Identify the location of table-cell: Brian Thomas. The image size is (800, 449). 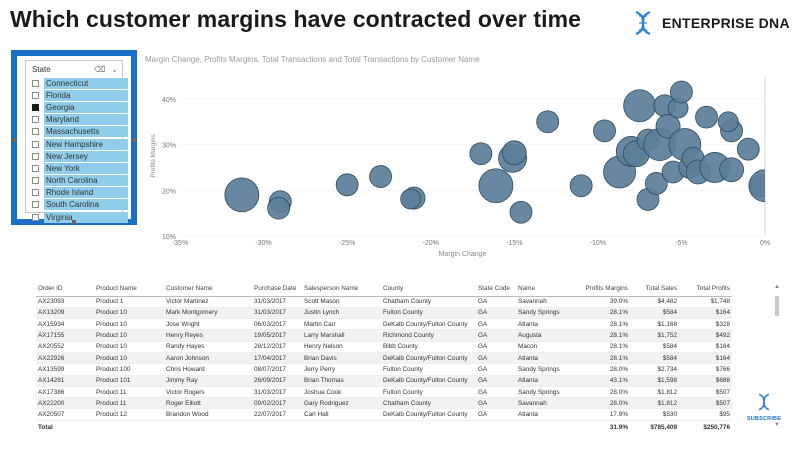
(341, 381).